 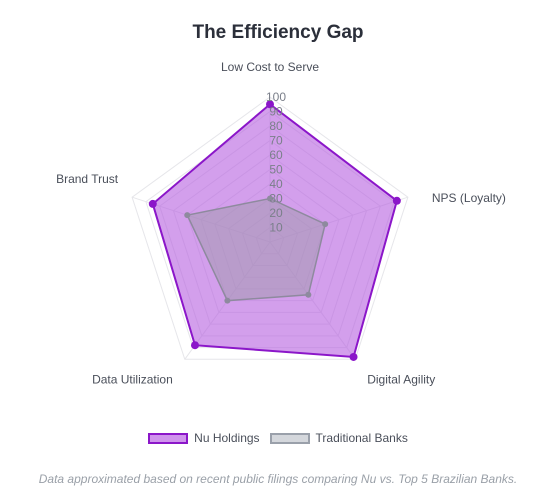 I want to click on axis-label-digital-agility: Digital Agility, so click(x=401, y=379).